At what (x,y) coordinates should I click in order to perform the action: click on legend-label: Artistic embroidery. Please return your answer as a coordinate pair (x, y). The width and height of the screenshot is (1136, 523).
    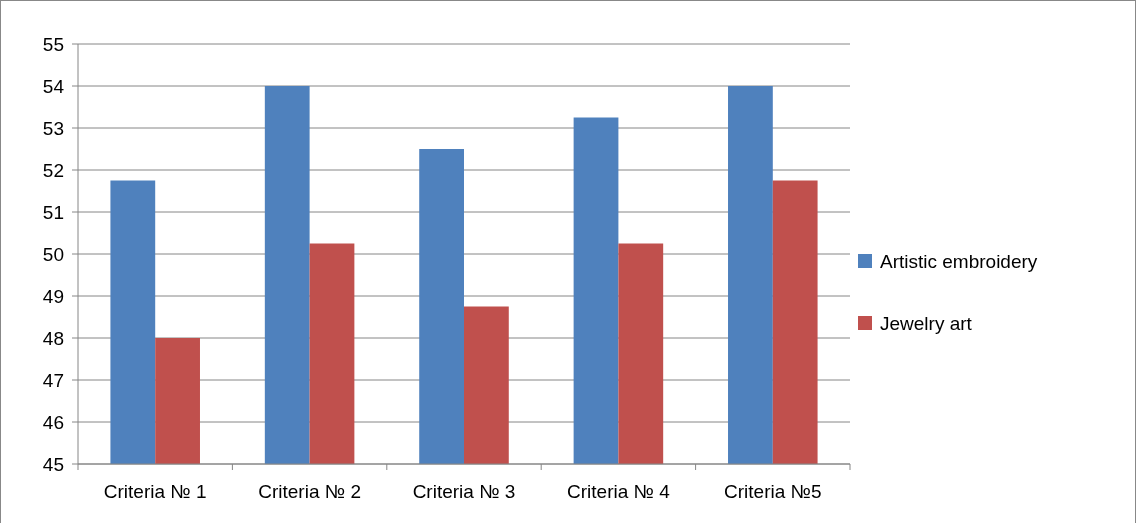
    Looking at the image, I should click on (959, 261).